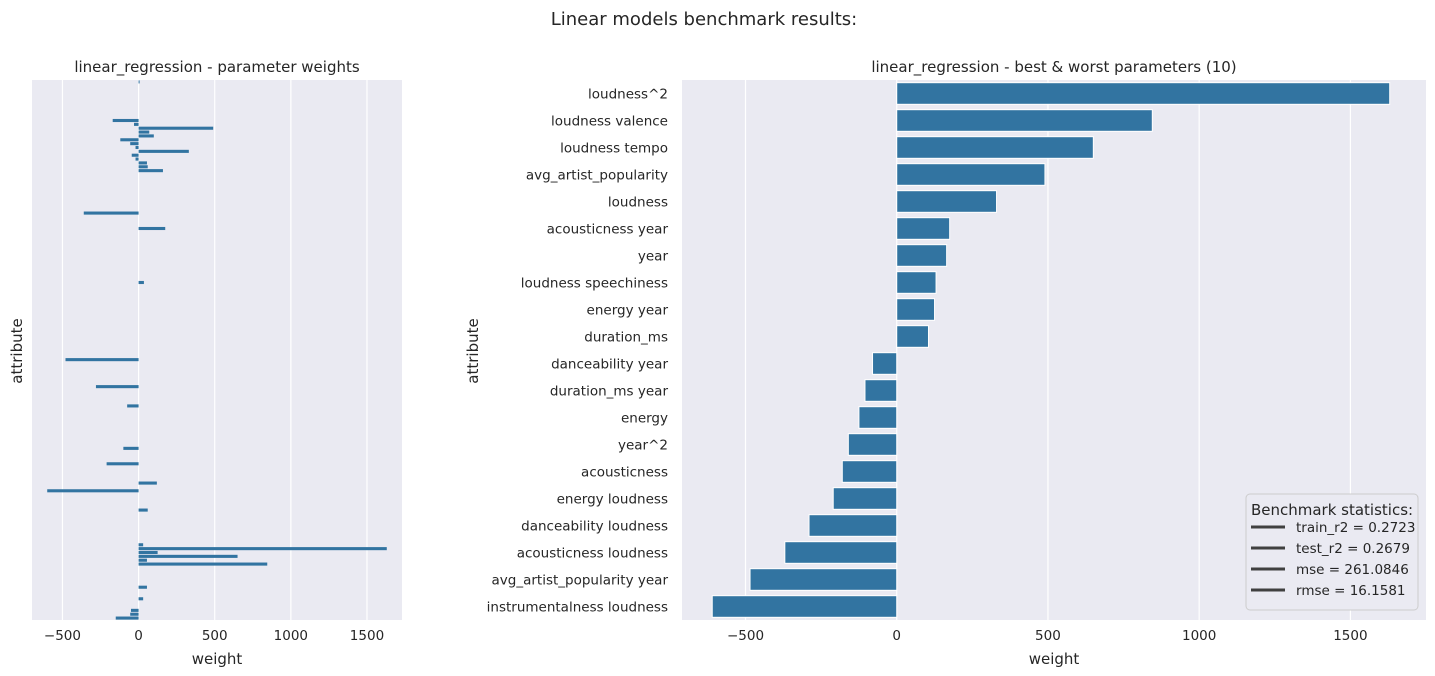 The image size is (1435, 676). What do you see at coordinates (609, 365) in the screenshot?
I see `right-y-tick-label: danceability year` at bounding box center [609, 365].